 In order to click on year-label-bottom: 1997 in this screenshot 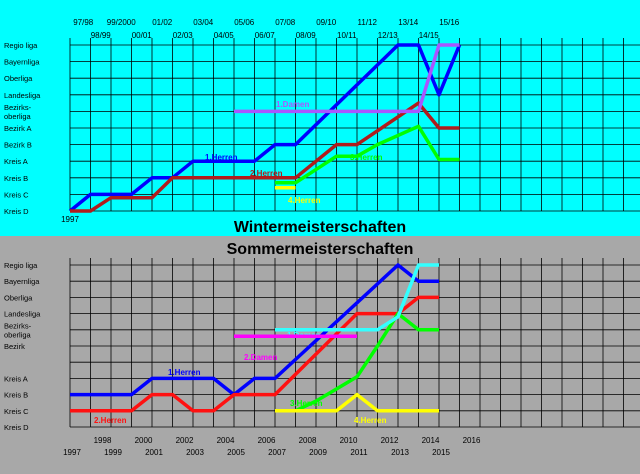, I will do `click(72, 452)`.